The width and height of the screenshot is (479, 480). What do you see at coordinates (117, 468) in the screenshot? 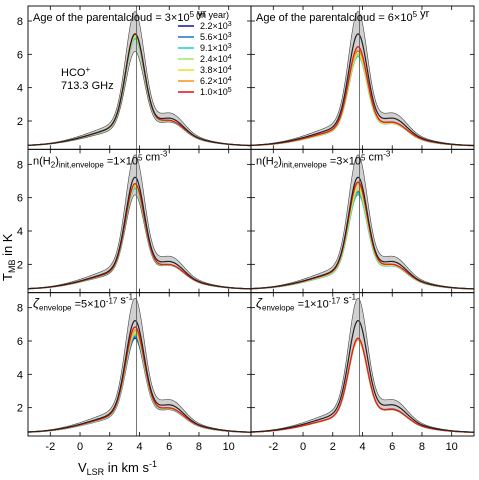
I see `x-axis-label: VLSR in km s-1` at bounding box center [117, 468].